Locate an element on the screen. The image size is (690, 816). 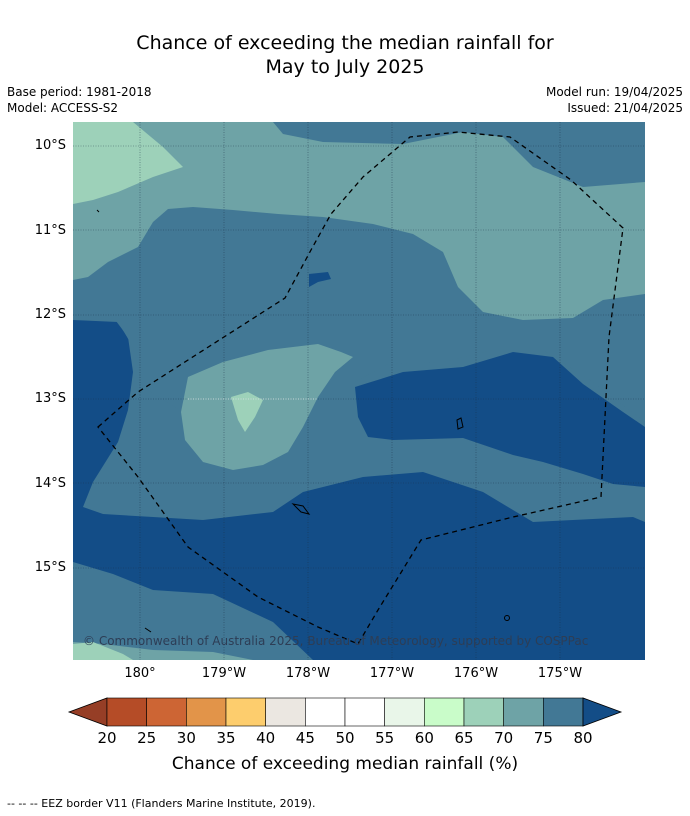
colorbar-tick-label: 30 is located at coordinates (186, 738).